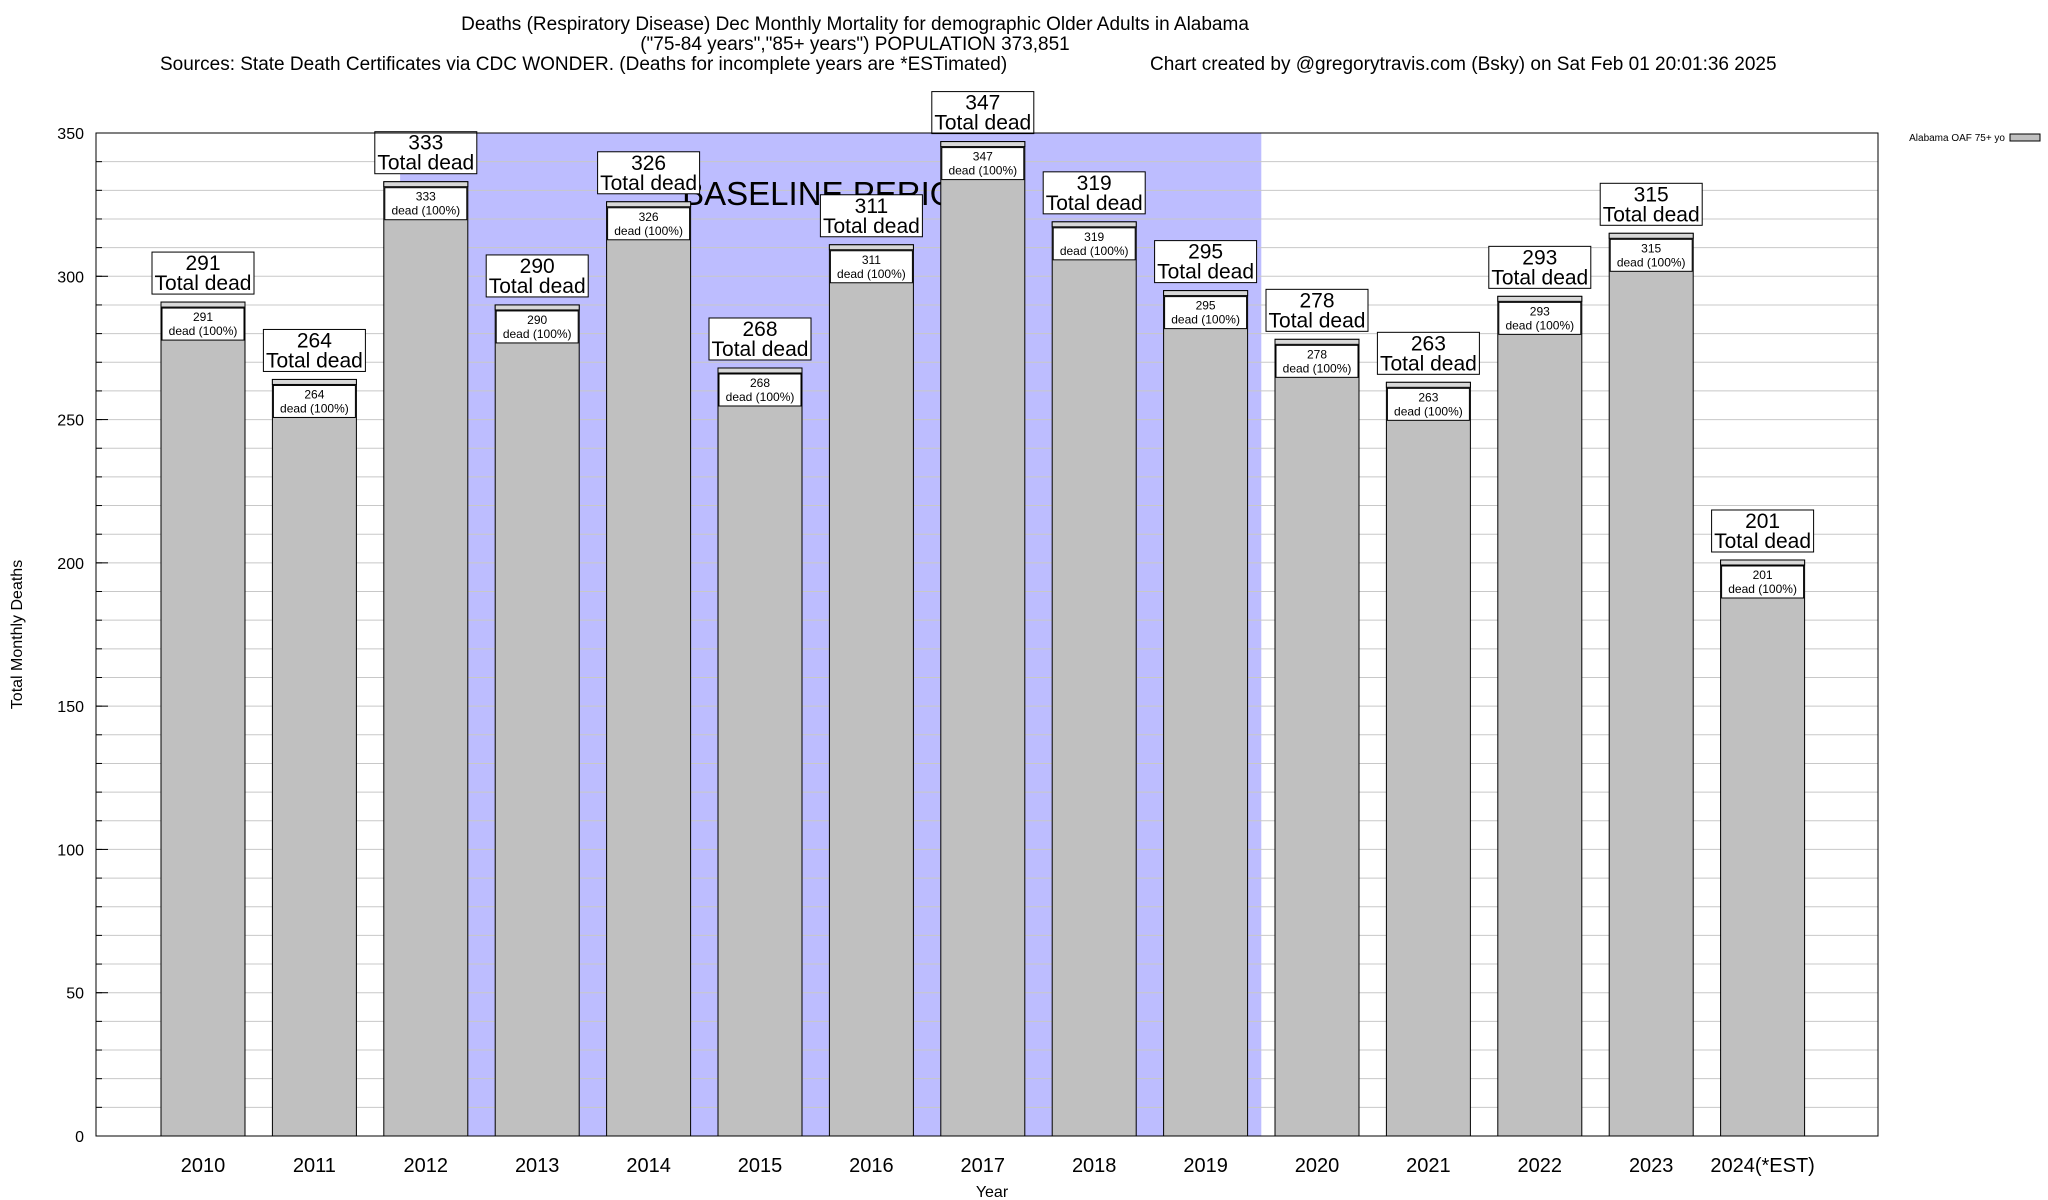  What do you see at coordinates (759, 329) in the screenshot?
I see `bar-total-value: 268` at bounding box center [759, 329].